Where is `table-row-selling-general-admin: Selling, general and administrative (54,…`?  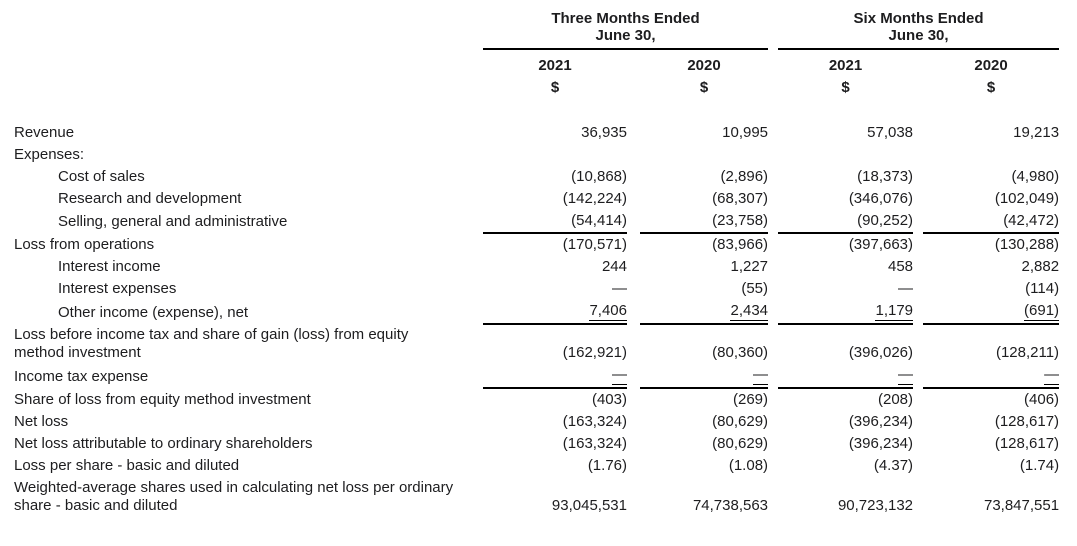
table-row-selling-general-admin: Selling, general and administrative (54,… is located at coordinates (537, 222).